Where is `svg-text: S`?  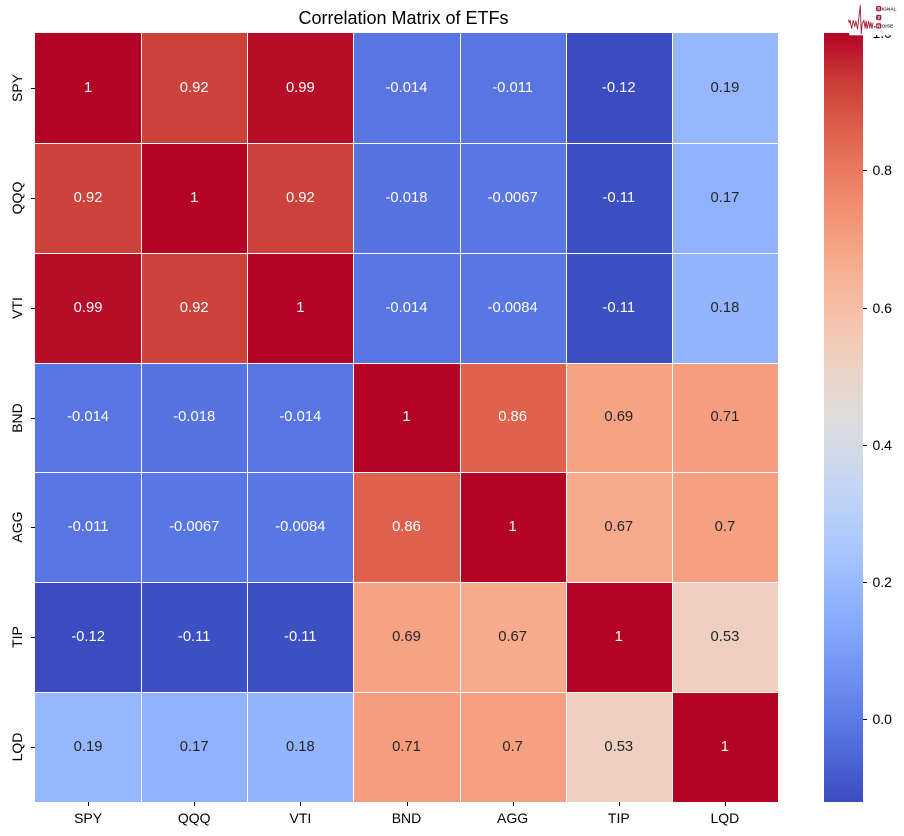
svg-text: S is located at coordinates (878, 8).